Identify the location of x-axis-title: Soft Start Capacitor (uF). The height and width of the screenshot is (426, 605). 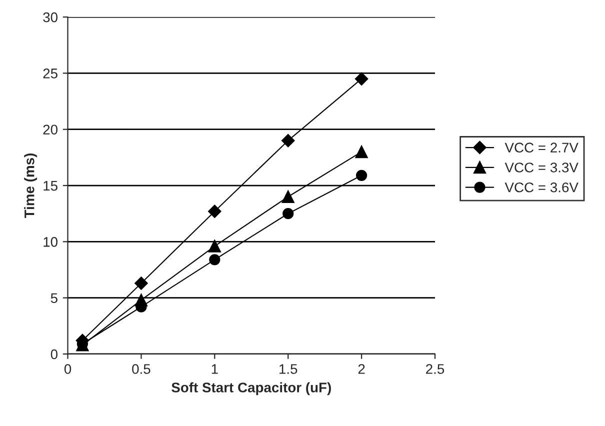
(251, 389).